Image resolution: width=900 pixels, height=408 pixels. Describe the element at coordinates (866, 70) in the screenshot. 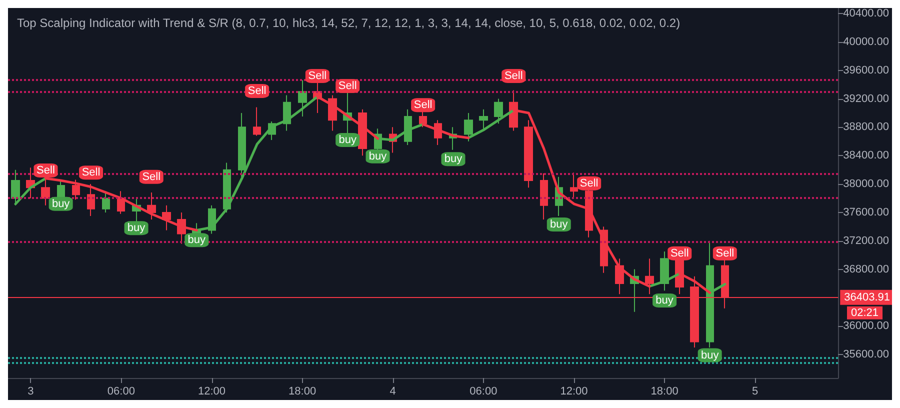

I see `y-tick-label: 39600.00` at that location.